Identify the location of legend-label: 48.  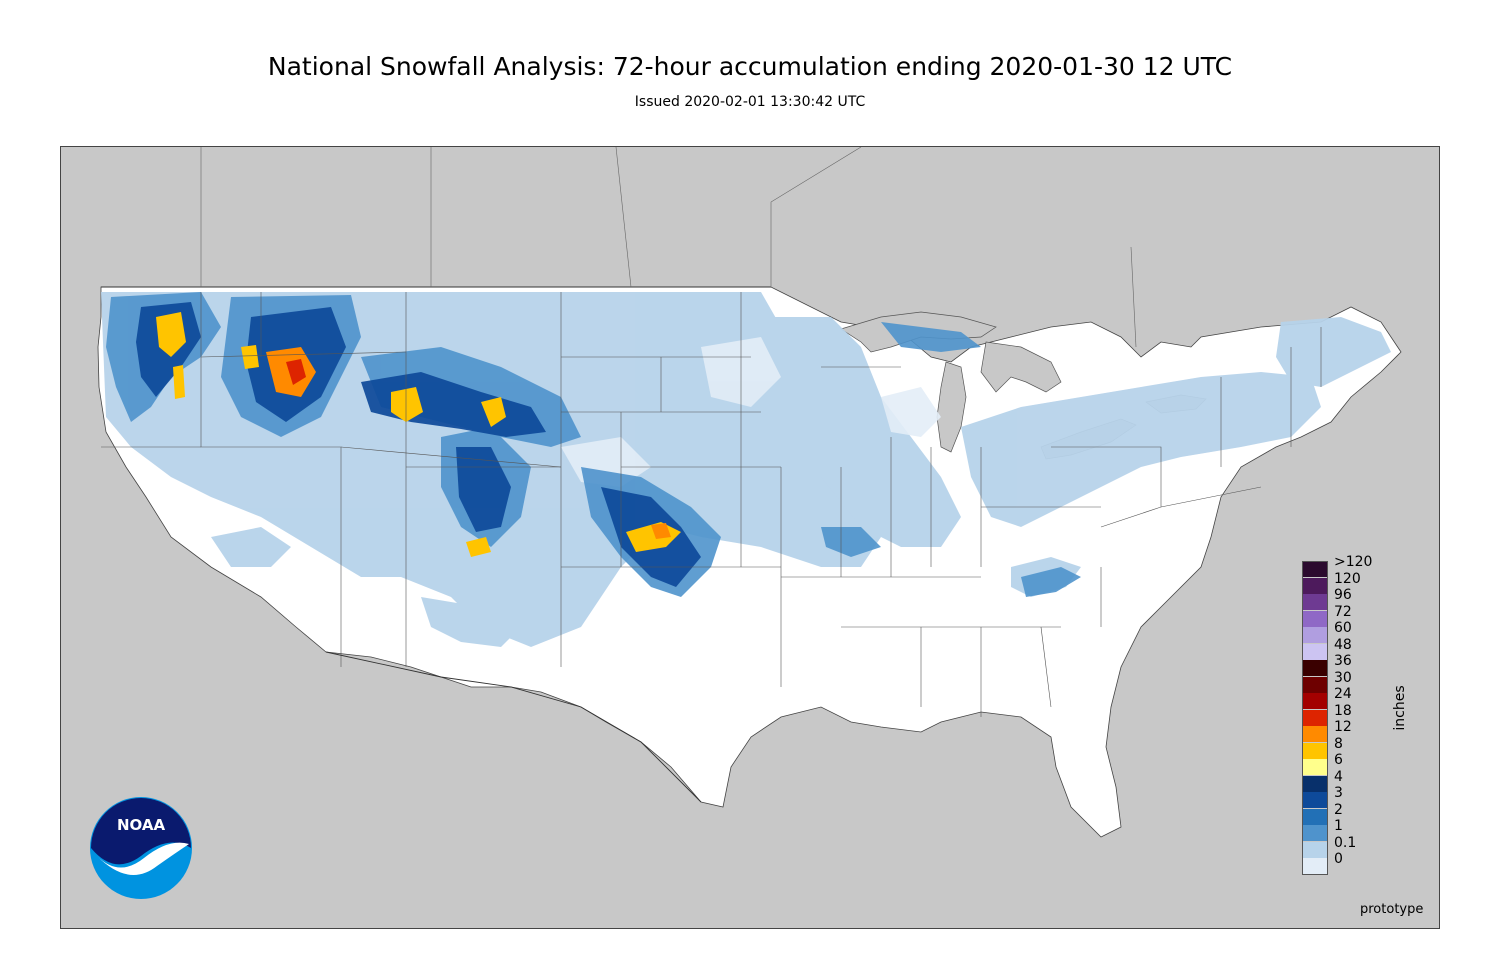
(1343, 644).